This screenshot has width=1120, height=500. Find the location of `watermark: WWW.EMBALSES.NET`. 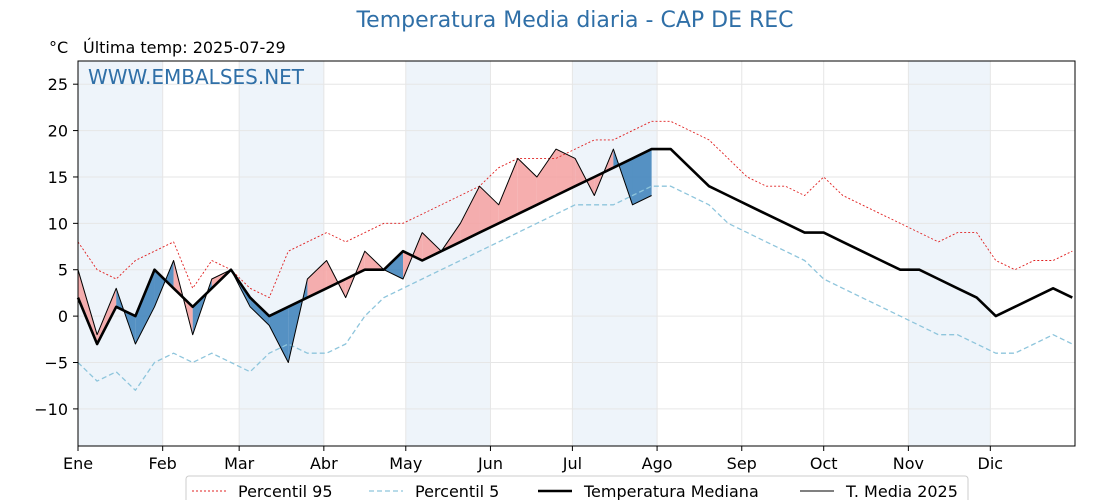

watermark: WWW.EMBALSES.NET is located at coordinates (196, 77).